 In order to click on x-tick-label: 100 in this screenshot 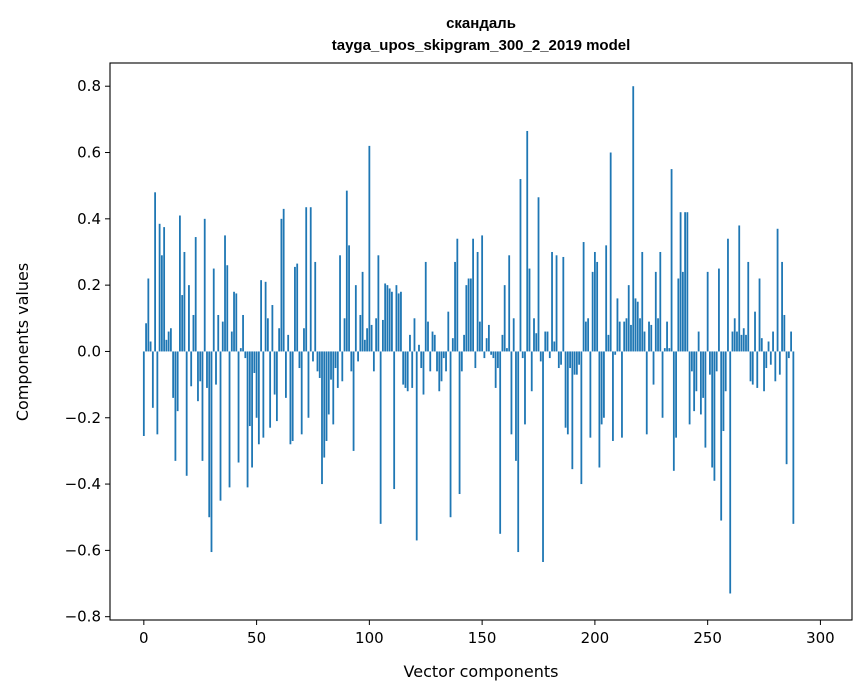, I will do `click(369, 638)`.